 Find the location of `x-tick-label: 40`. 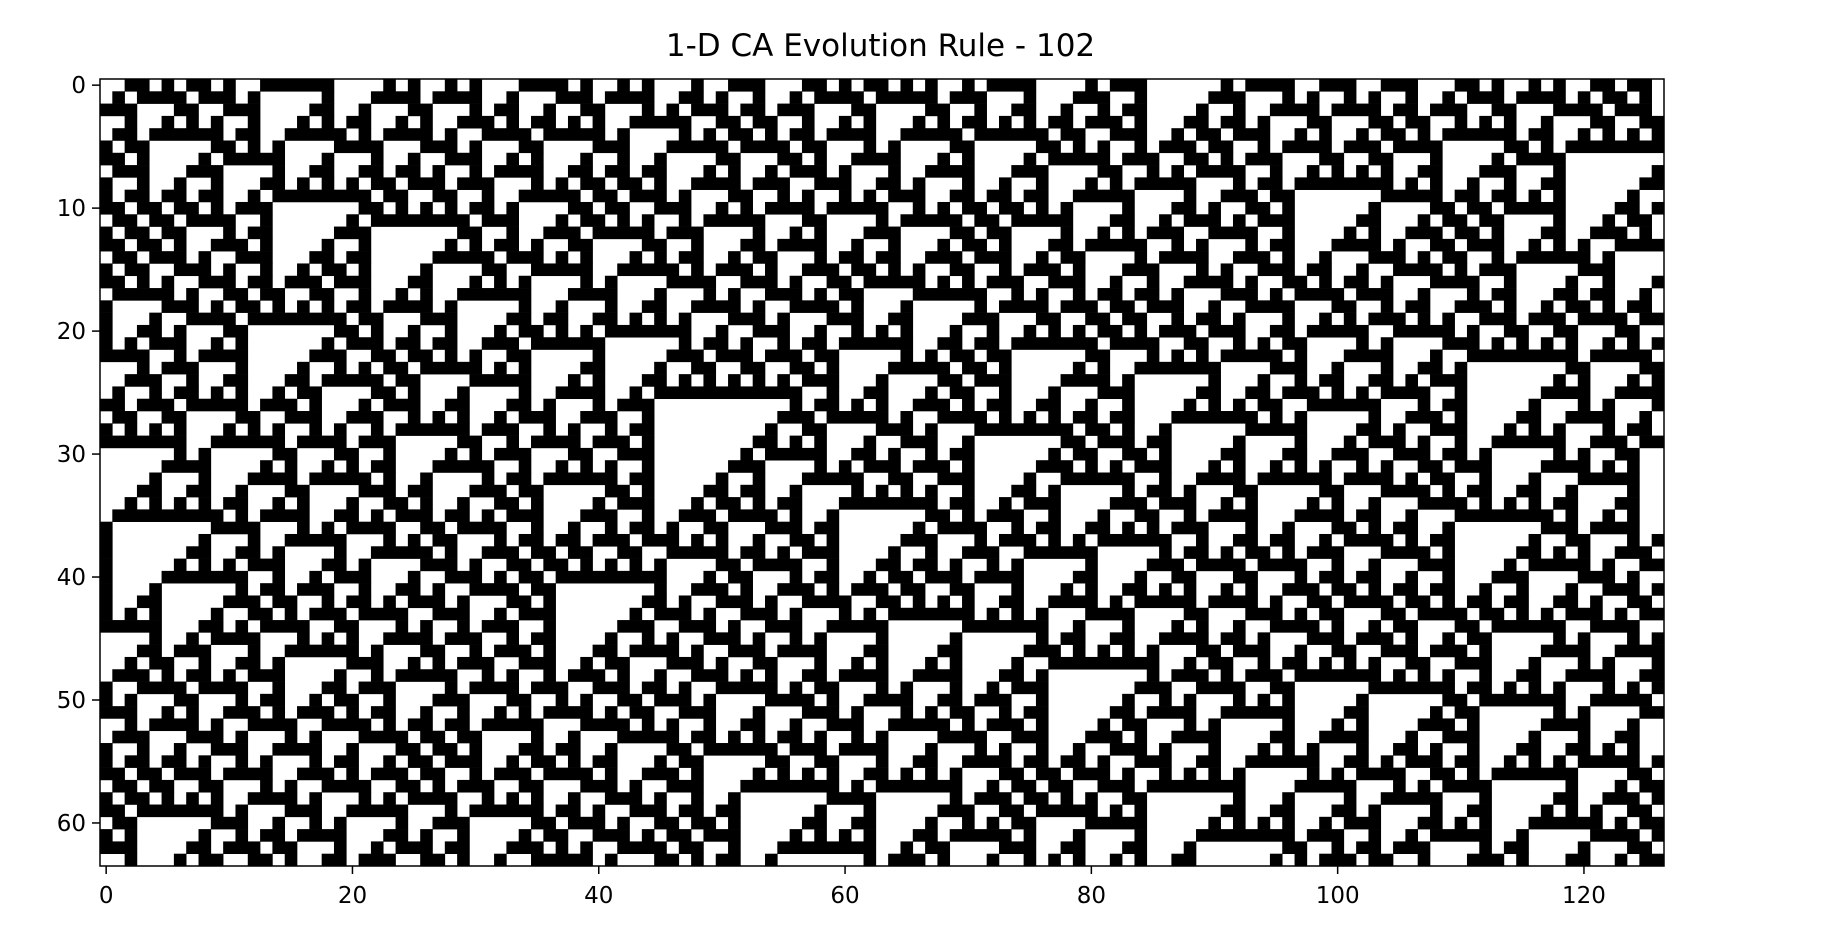

x-tick-label: 40 is located at coordinates (598, 896).